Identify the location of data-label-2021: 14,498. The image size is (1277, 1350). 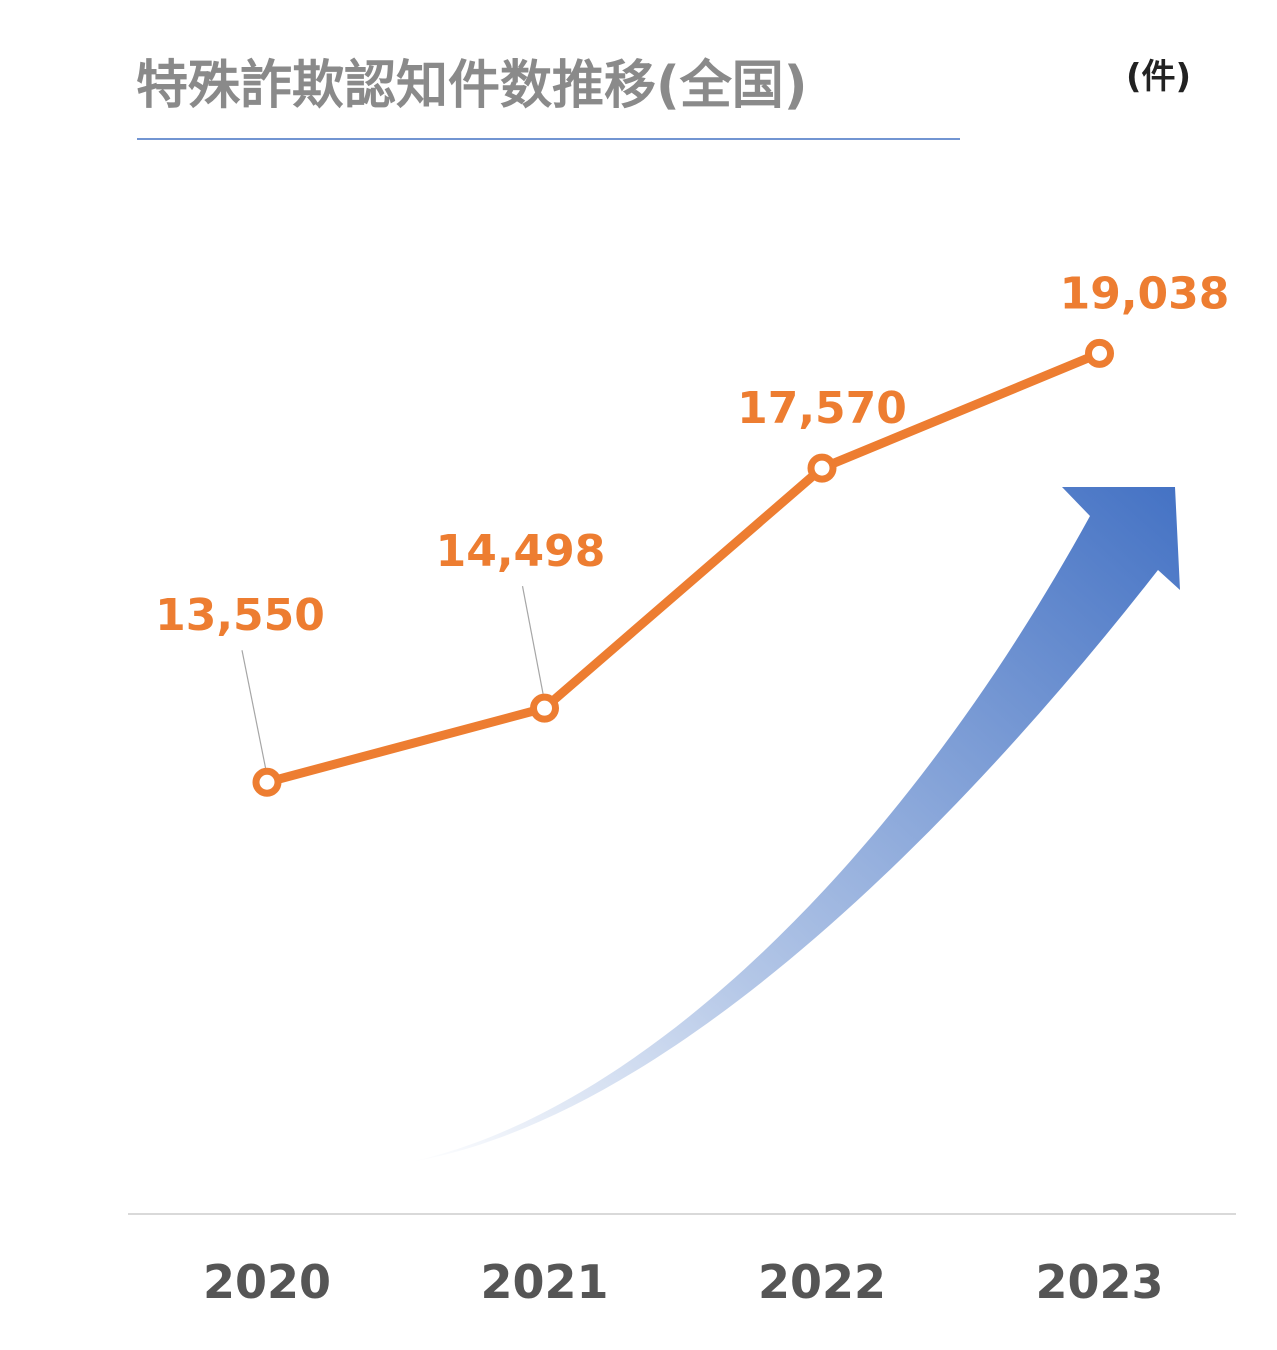
(521, 551).